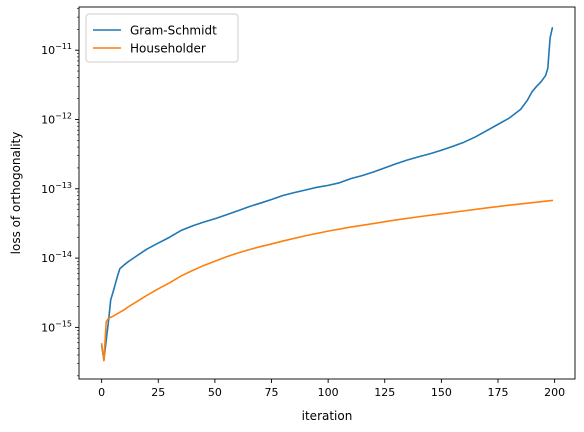  I want to click on x-axis-label: iteration, so click(327, 416).